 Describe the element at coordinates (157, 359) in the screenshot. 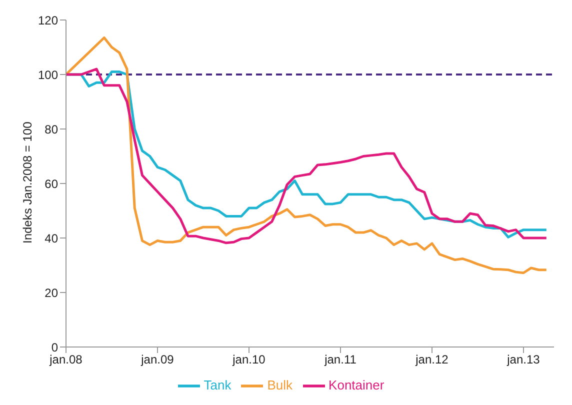

I see `x-tick-label: jan.09` at that location.